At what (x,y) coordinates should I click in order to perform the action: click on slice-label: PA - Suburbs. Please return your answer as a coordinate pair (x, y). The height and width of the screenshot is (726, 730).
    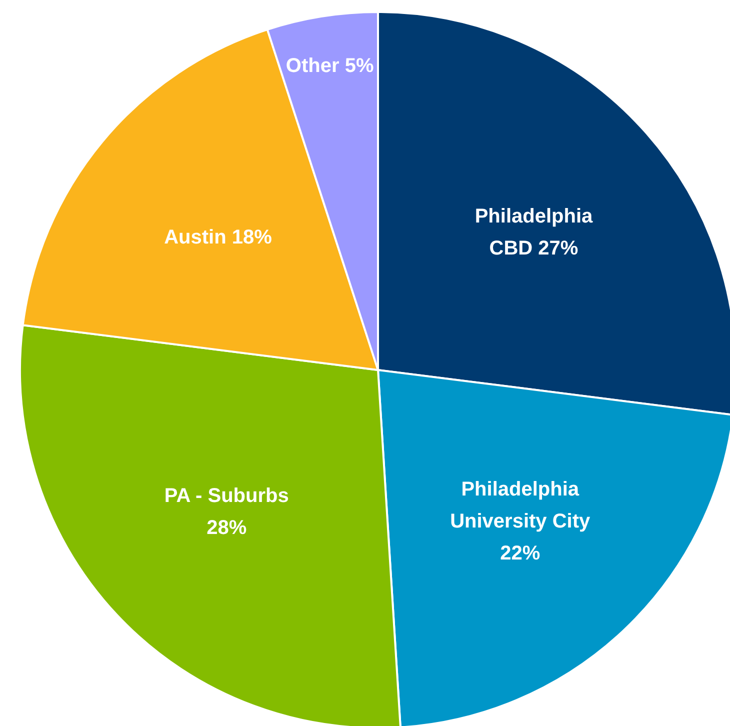
    Looking at the image, I should click on (226, 496).